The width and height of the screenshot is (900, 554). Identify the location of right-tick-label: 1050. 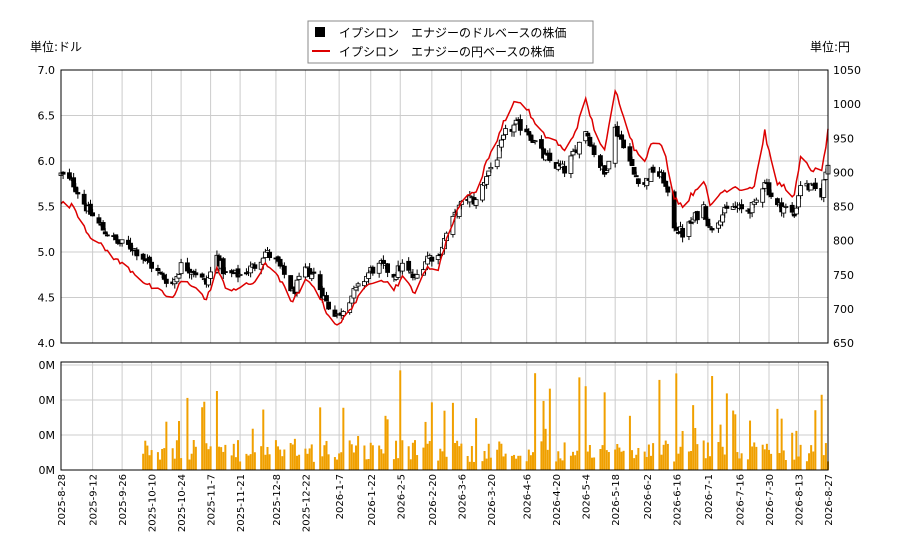
(847, 70).